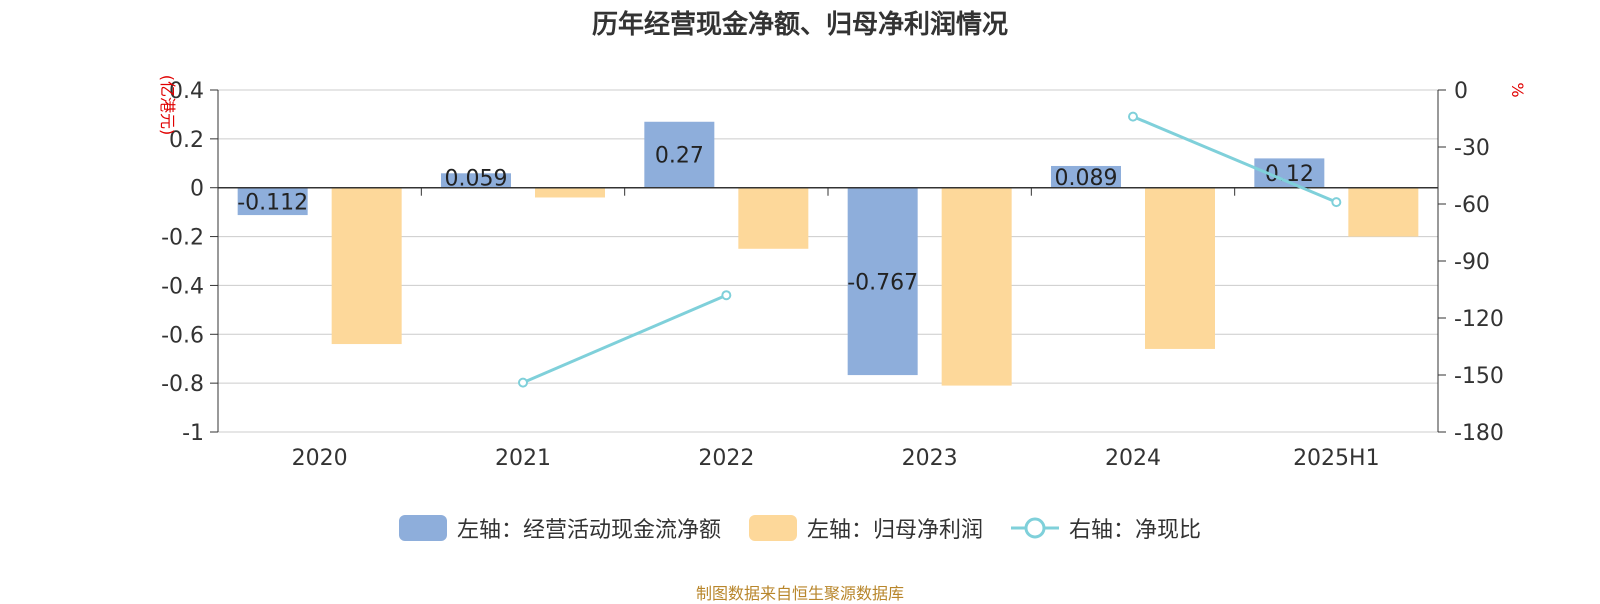 The width and height of the screenshot is (1600, 604). I want to click on x-tick-label: 2023, so click(930, 458).